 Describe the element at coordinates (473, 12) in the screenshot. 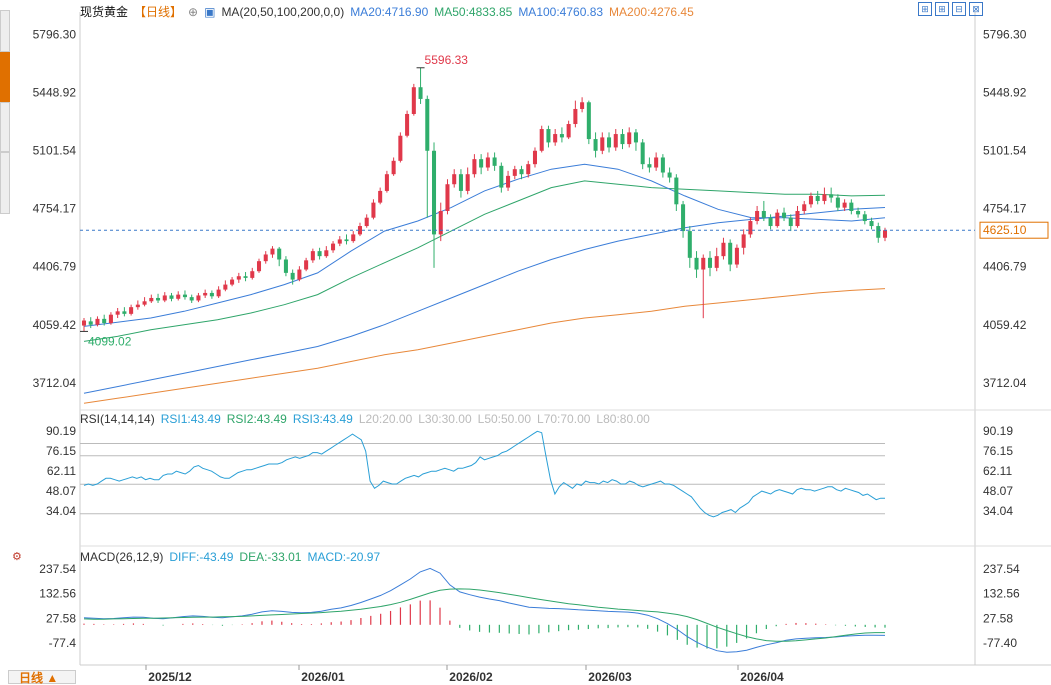

I see `ma50-value: MA50:4833.85` at that location.